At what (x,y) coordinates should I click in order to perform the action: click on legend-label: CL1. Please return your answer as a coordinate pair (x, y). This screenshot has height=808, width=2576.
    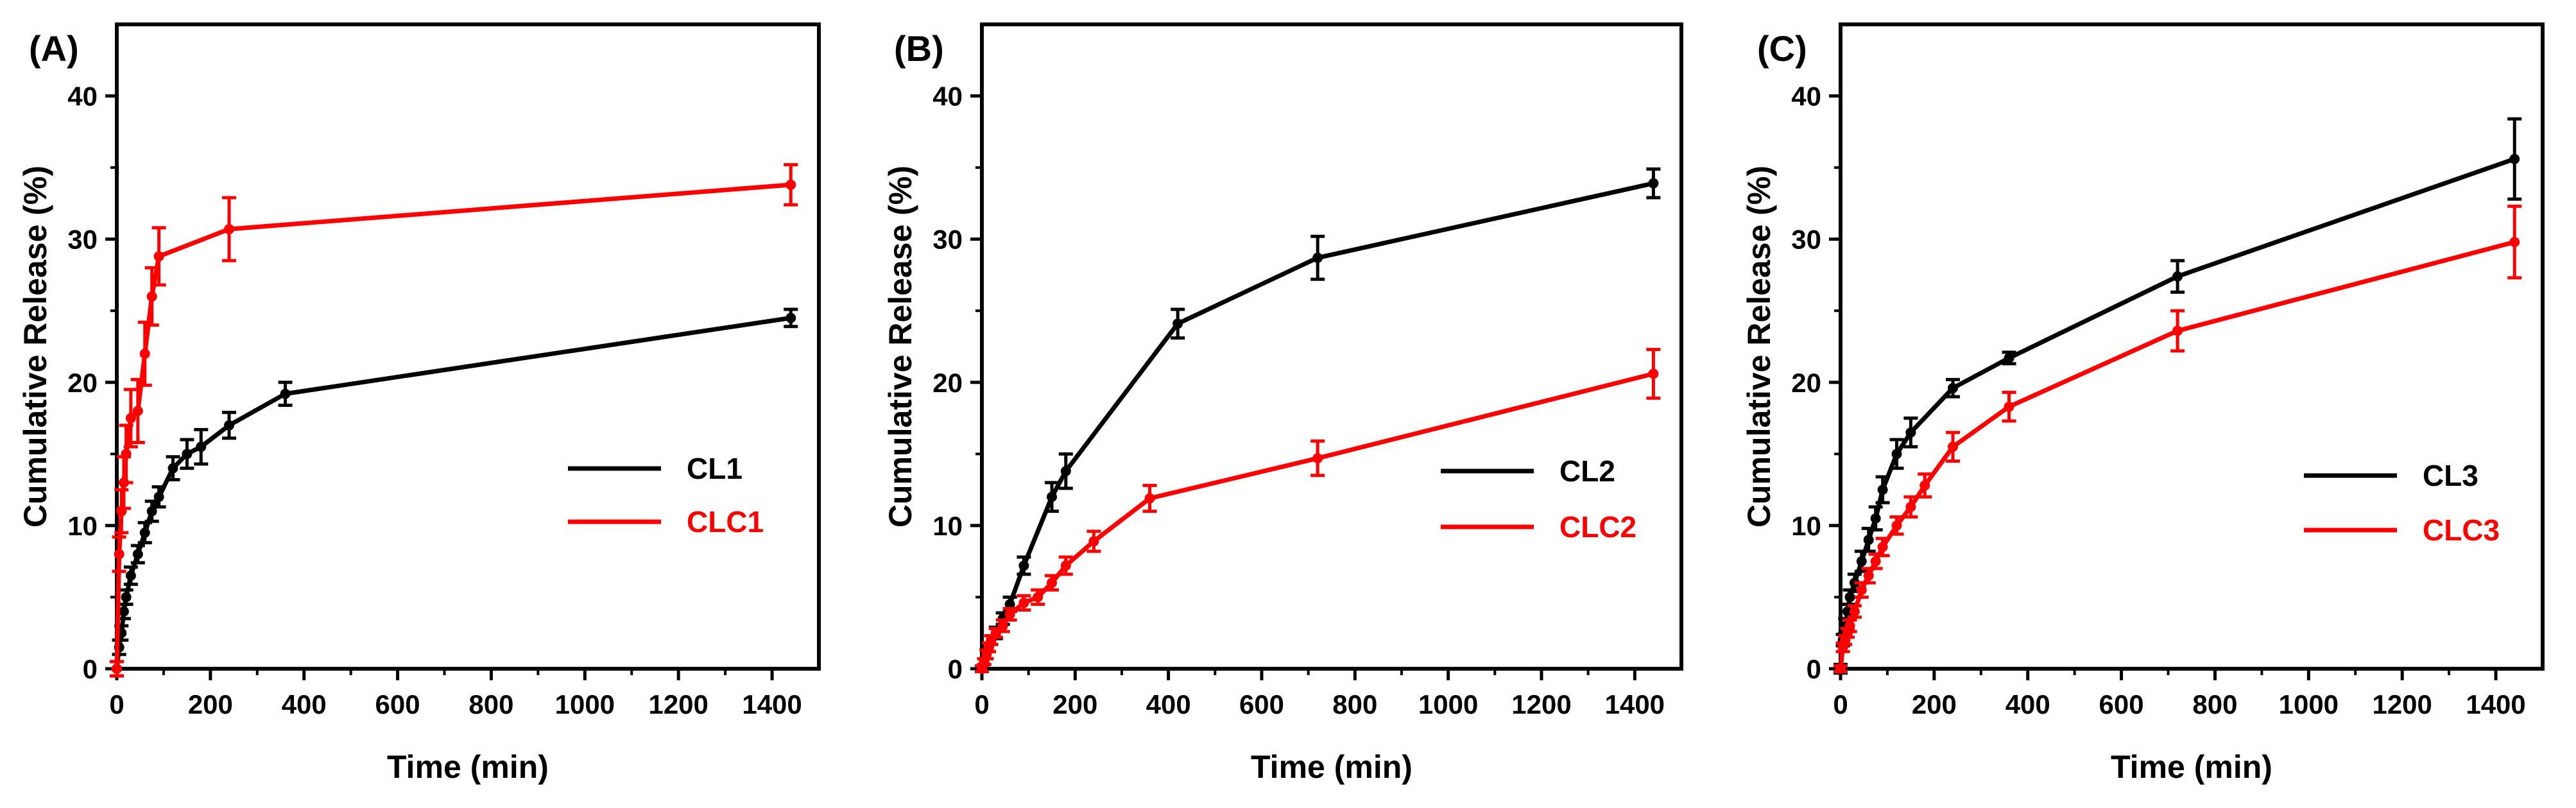
    Looking at the image, I should click on (715, 468).